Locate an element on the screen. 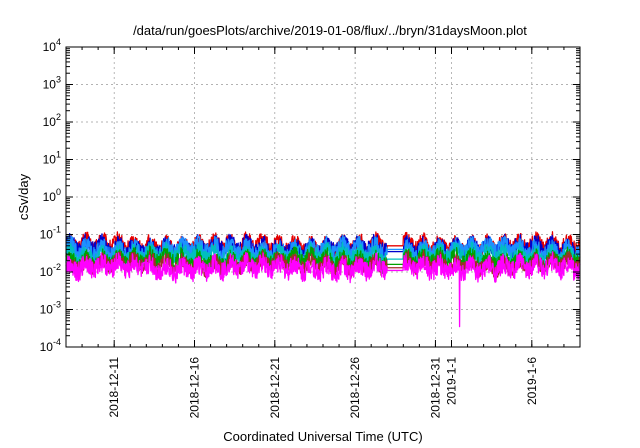 Image resolution: width=640 pixels, height=448 pixels. y-tick-label: 10³ is located at coordinates (52, 83).